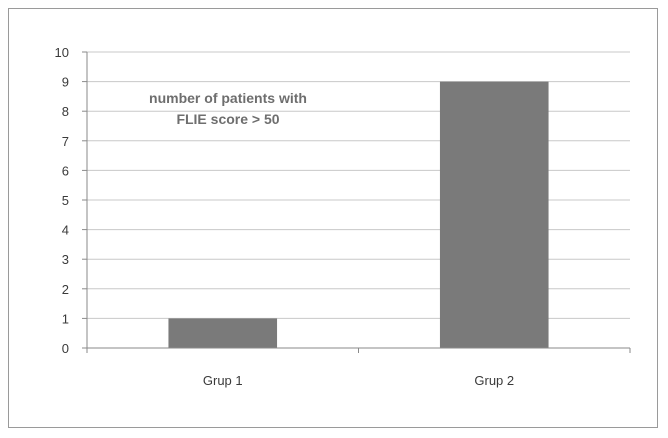  Describe the element at coordinates (223, 380) in the screenshot. I see `x-tick-label-1: Grup 1` at that location.